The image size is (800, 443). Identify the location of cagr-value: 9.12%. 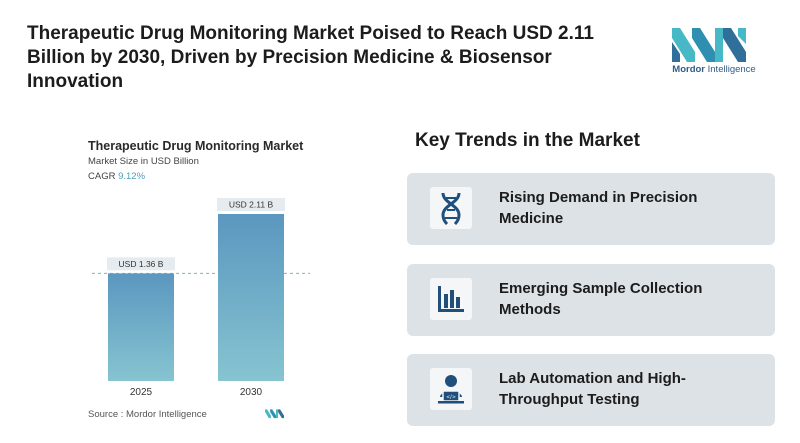
(132, 176).